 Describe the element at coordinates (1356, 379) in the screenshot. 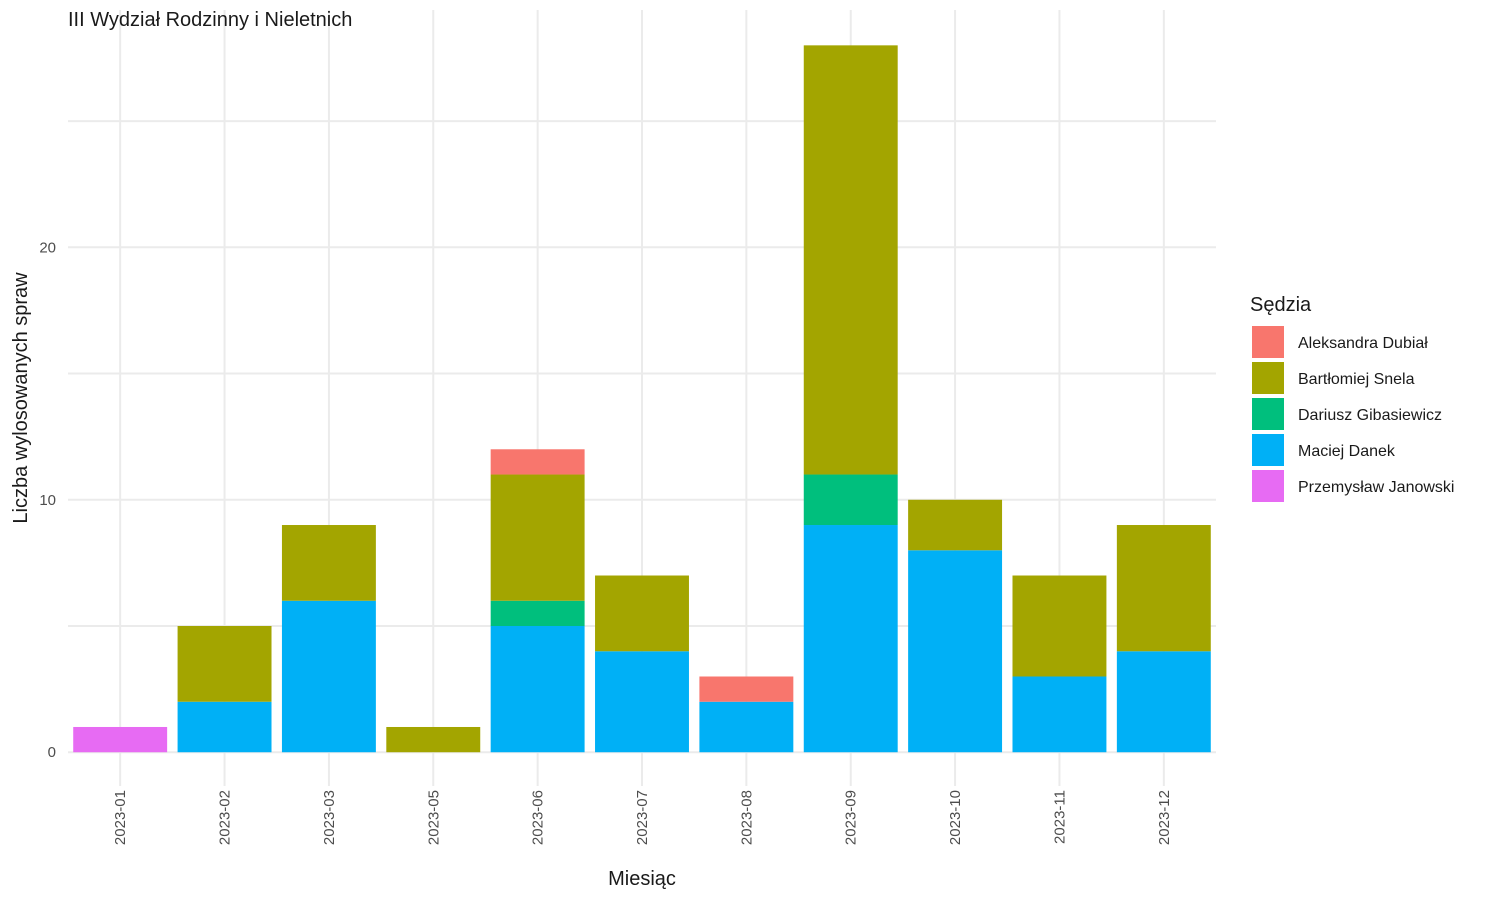

I see `legend-label: Bartłomiej Snela` at that location.